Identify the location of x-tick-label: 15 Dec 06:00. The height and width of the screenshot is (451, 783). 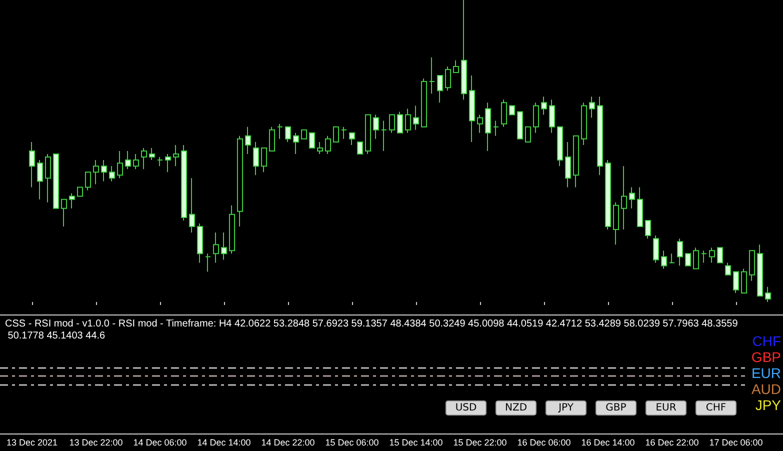
(352, 443).